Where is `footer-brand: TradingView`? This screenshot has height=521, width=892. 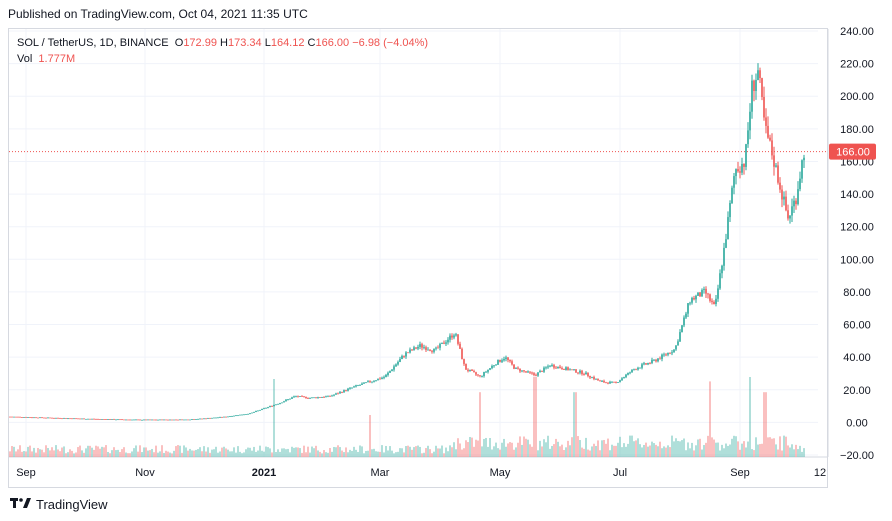 footer-brand: TradingView is located at coordinates (59, 504).